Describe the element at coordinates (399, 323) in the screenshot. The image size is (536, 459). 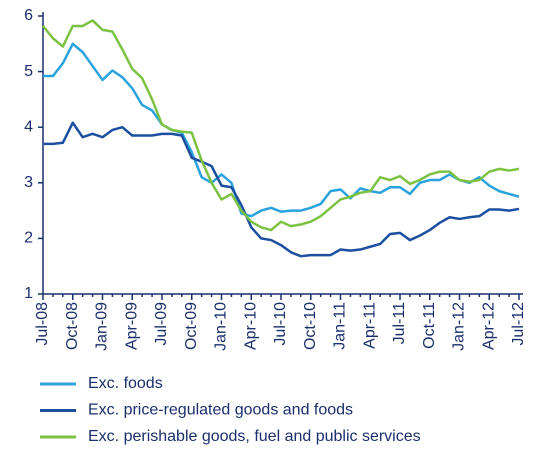
I see `x-tick-label: Jul-11` at that location.